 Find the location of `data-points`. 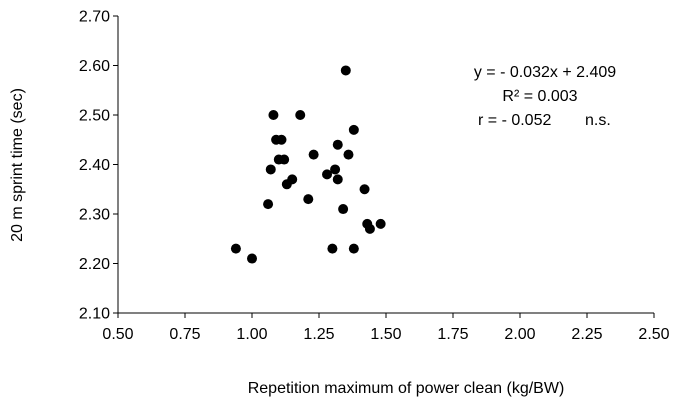

data-points is located at coordinates (308, 164).